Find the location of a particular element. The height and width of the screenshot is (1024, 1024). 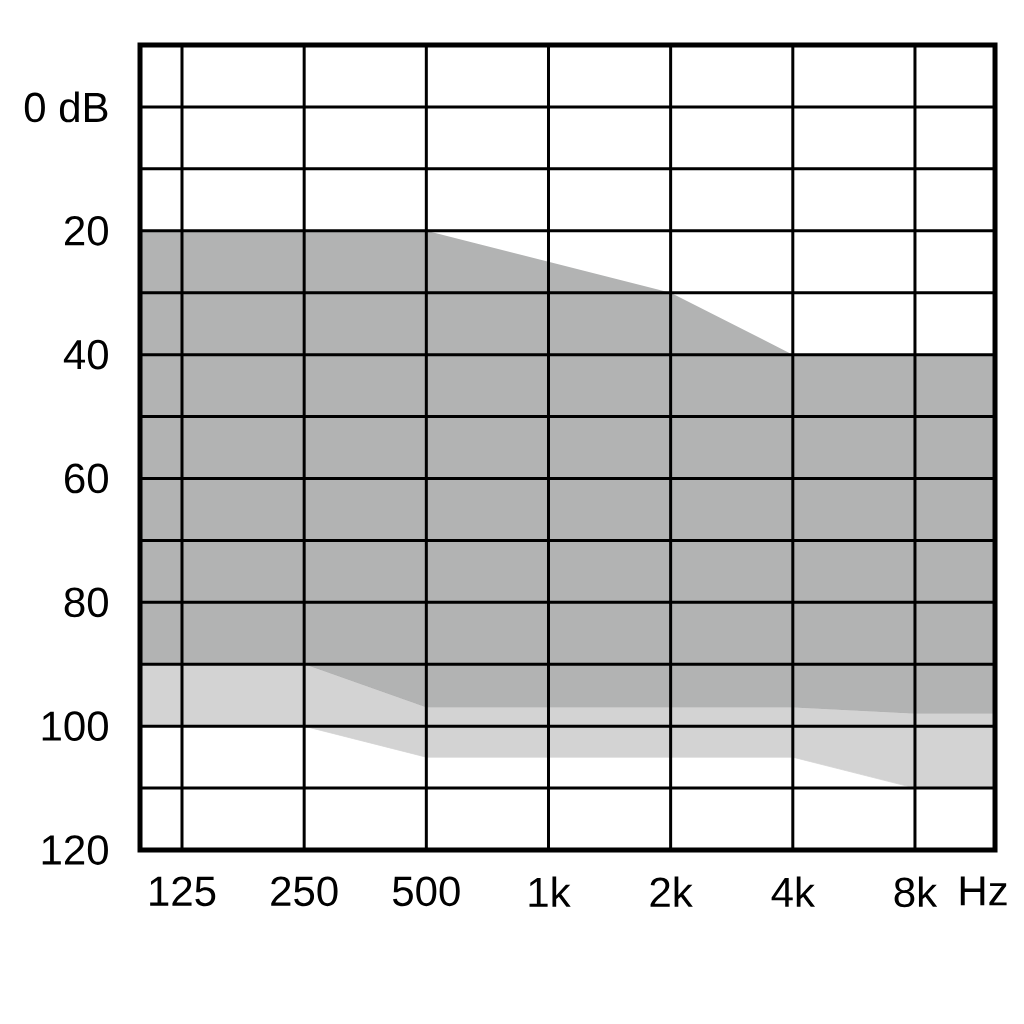

y-tick-label: 80 is located at coordinates (86, 602).